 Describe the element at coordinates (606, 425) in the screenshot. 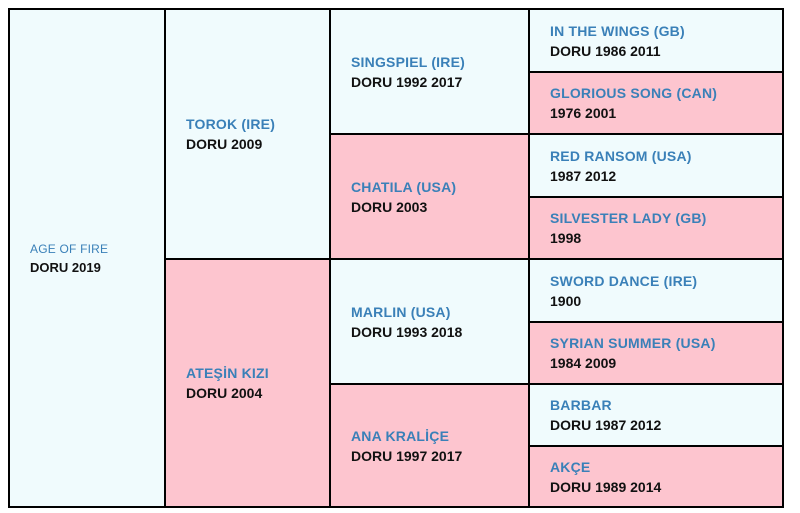

I see `horse-info: DORU 1987 2012` at that location.